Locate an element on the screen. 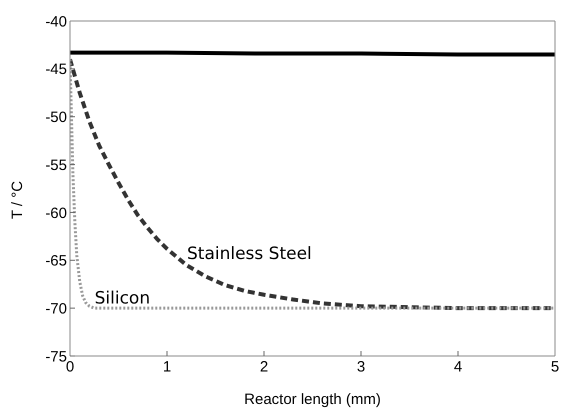 The width and height of the screenshot is (566, 410). y-tick-label: -55 is located at coordinates (56, 165).